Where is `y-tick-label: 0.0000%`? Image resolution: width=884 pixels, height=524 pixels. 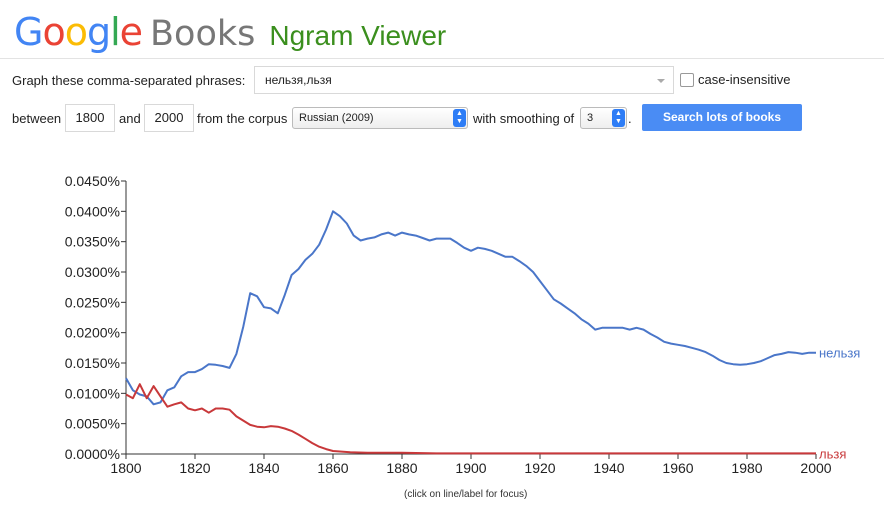 y-tick-label: 0.0000% is located at coordinates (92, 454).